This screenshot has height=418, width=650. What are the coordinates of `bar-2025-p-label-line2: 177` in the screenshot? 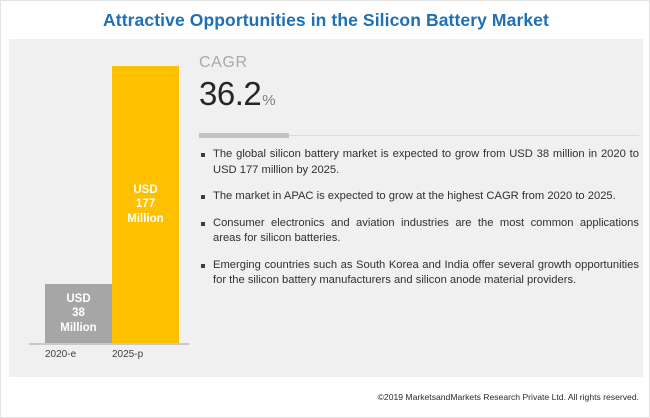 It's located at (145, 204).